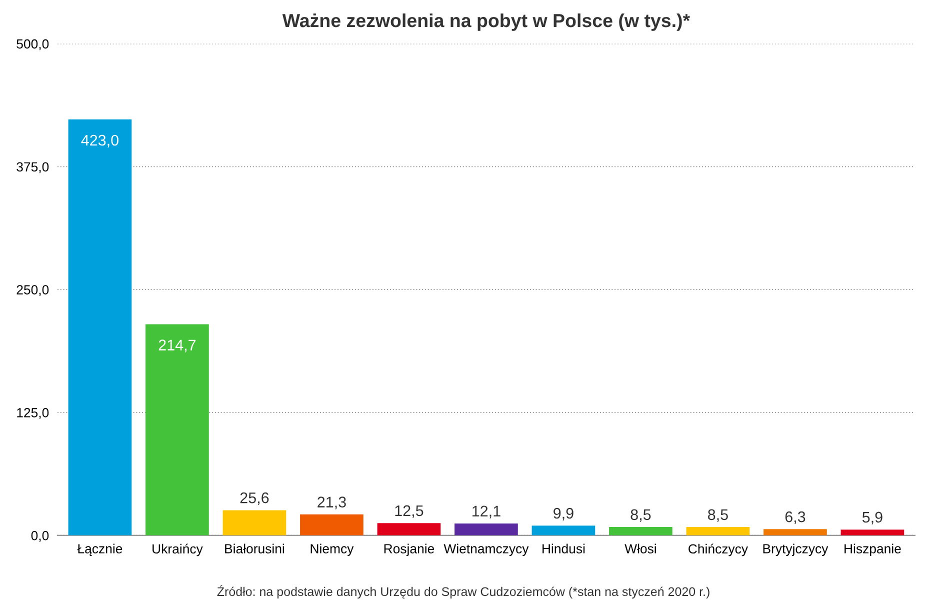 This screenshot has height=607, width=927. Describe the element at coordinates (177, 346) in the screenshot. I see `data-label: 214,7` at that location.